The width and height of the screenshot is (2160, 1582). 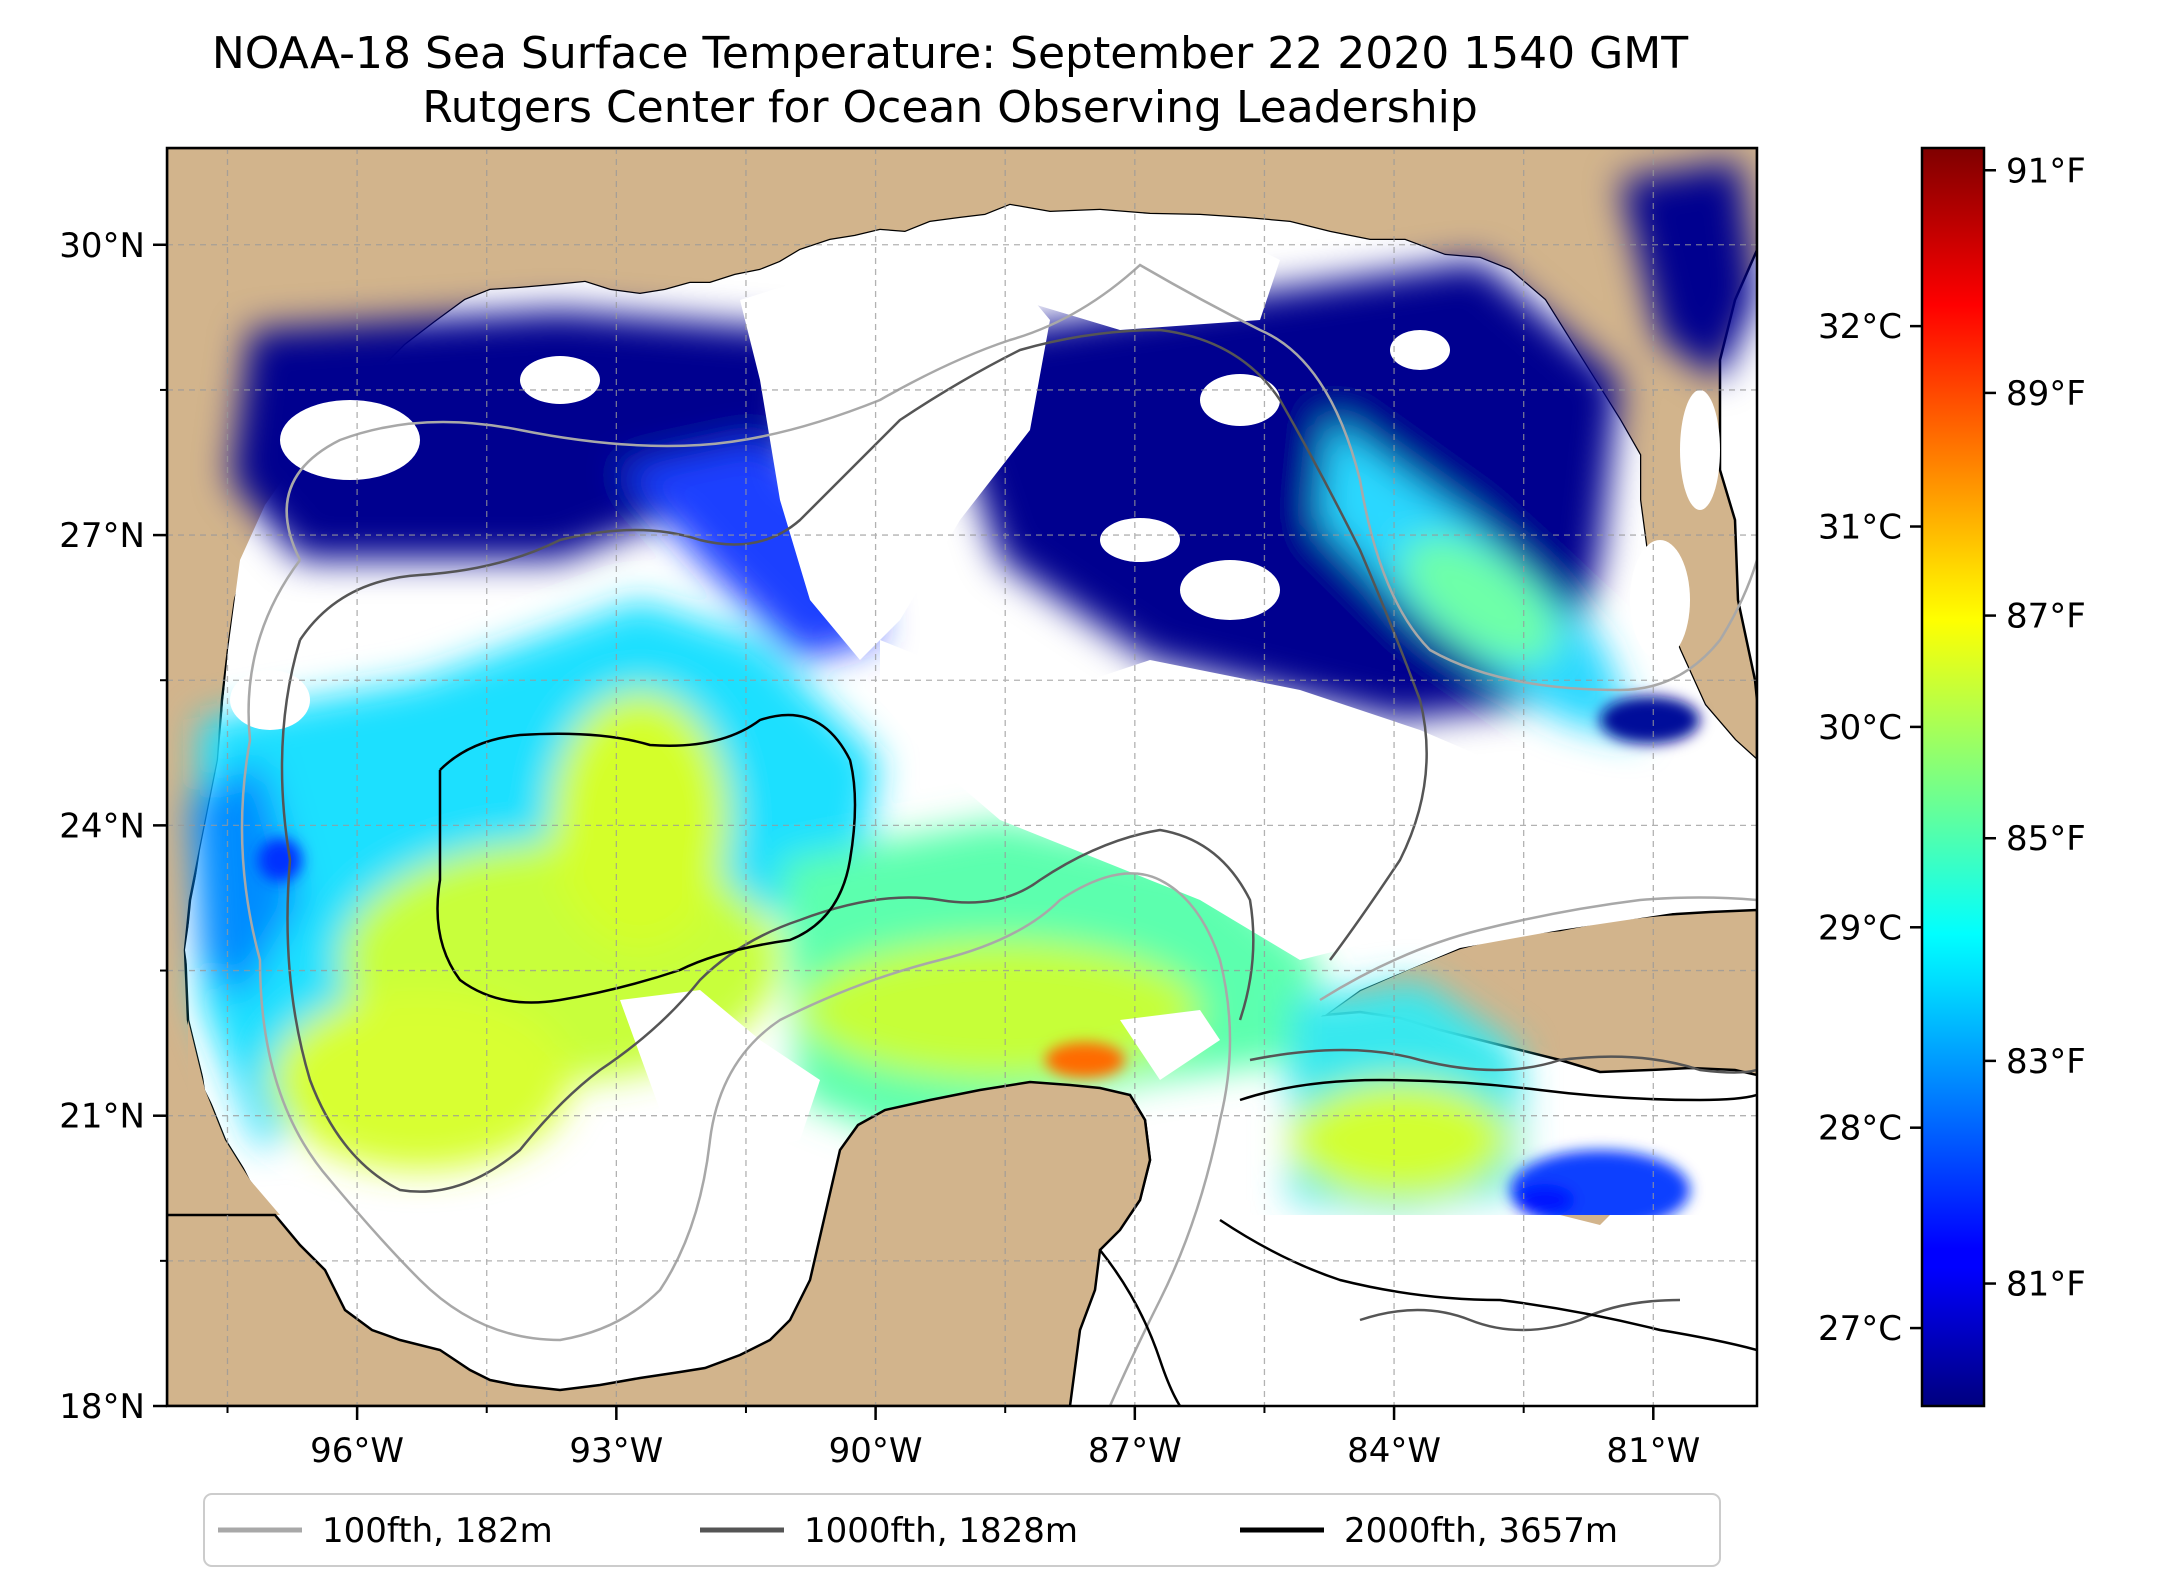 I want to click on lat-tick-label: 27°N, so click(x=102, y=536).